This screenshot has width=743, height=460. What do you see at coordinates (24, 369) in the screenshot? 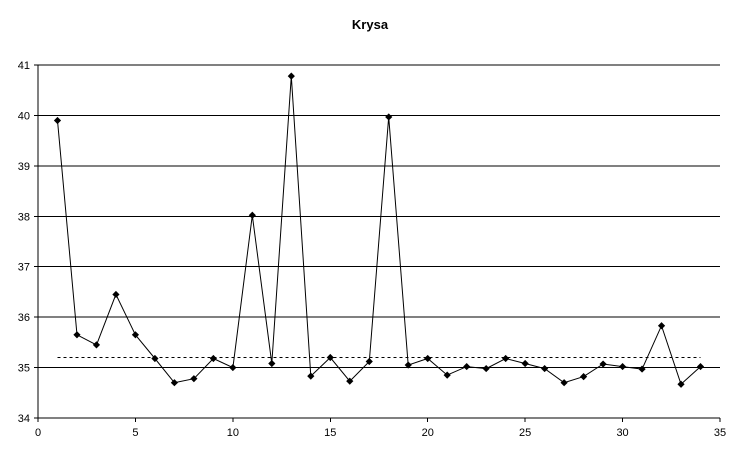
I see `y-tick-label-35: 35` at bounding box center [24, 369].